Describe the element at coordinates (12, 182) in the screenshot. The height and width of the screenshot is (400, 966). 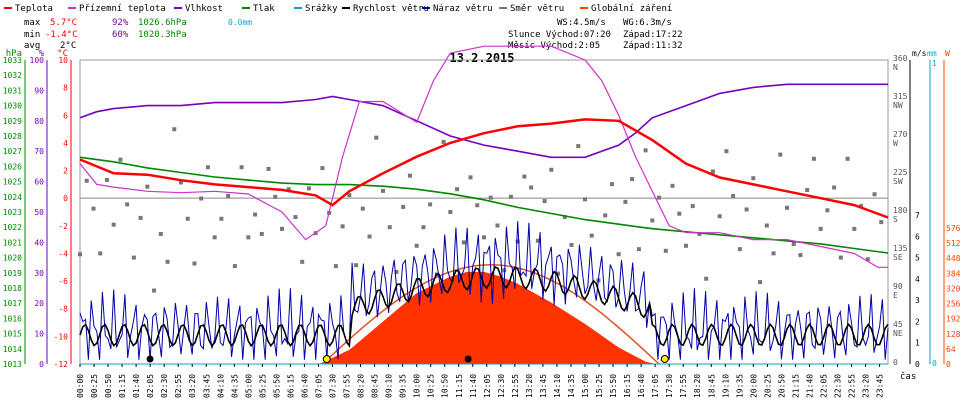
I see `hpa-axis-tick: 1025` at that location.